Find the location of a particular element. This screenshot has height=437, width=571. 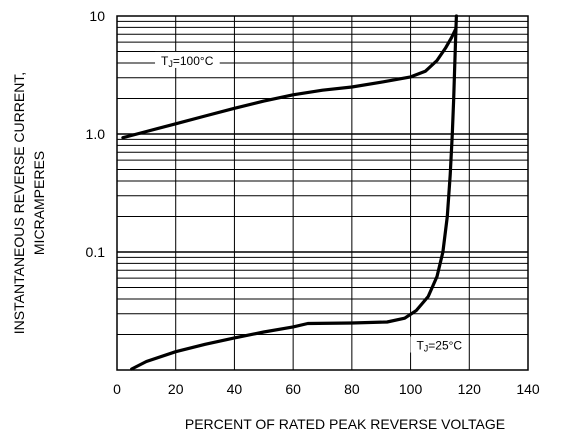

y-tick-label: 10 is located at coordinates (97, 16).